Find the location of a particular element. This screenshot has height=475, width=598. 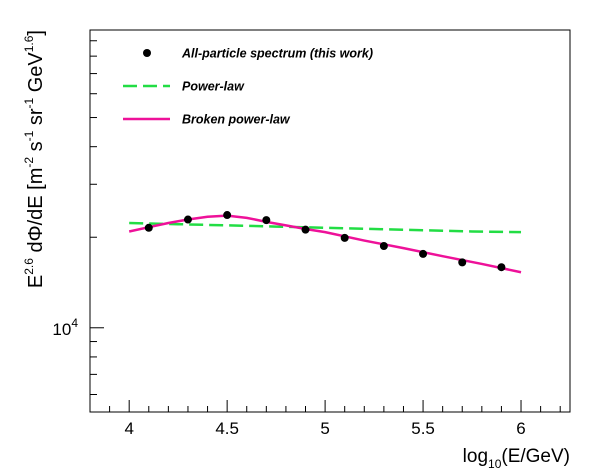

power-law-curve is located at coordinates (325, 227).